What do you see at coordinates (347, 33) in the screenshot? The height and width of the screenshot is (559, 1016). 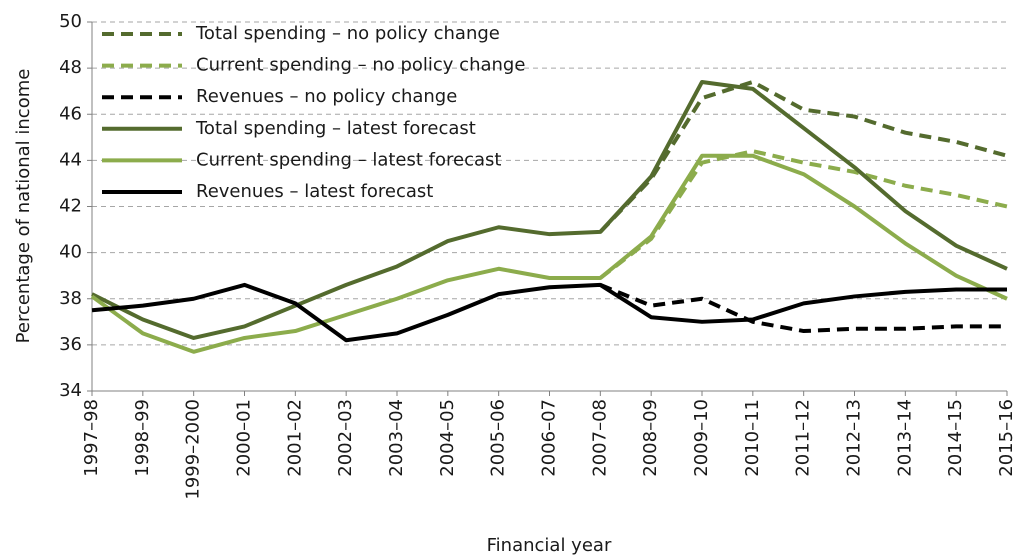 I see `legend-label: Total spending – no policy change` at bounding box center [347, 33].